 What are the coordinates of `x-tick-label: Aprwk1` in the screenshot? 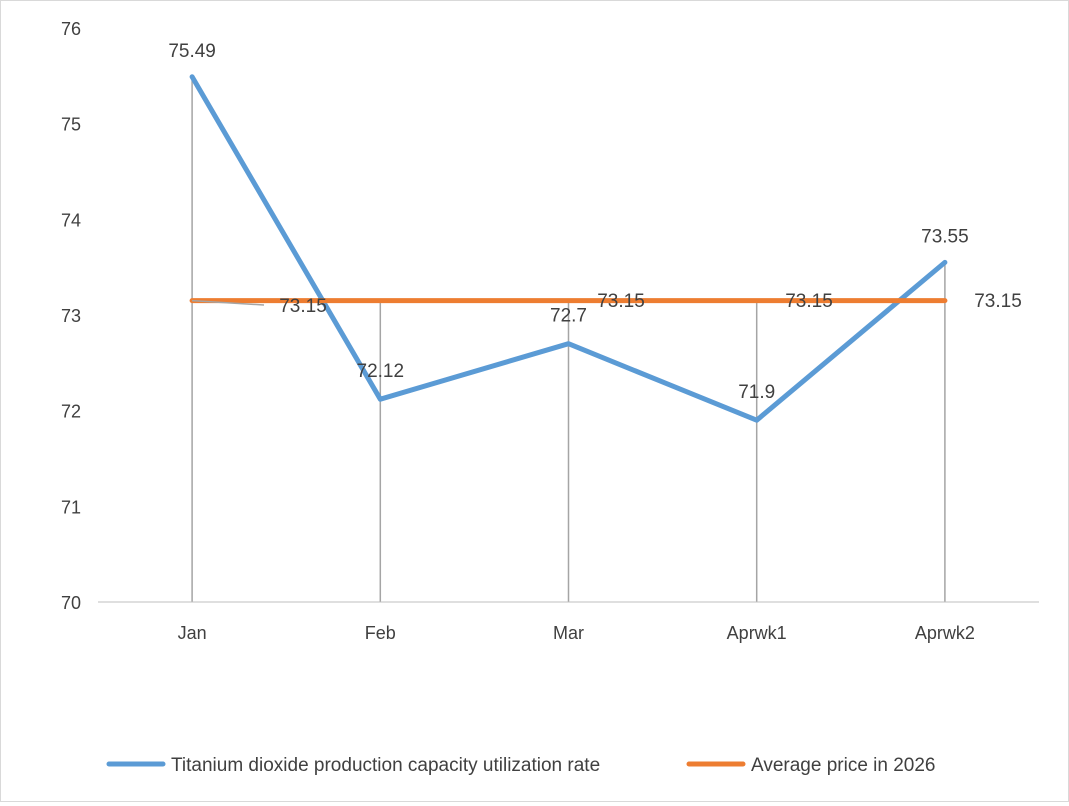 It's located at (757, 633).